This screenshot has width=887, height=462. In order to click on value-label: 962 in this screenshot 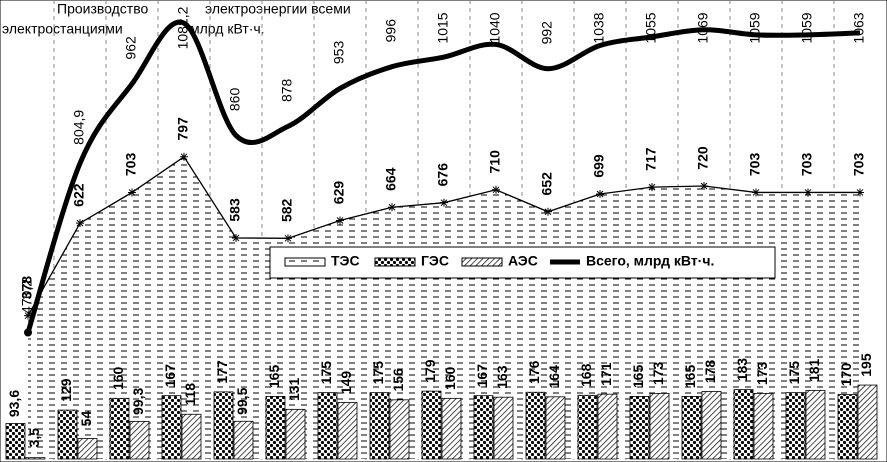, I will do `click(131, 48)`.